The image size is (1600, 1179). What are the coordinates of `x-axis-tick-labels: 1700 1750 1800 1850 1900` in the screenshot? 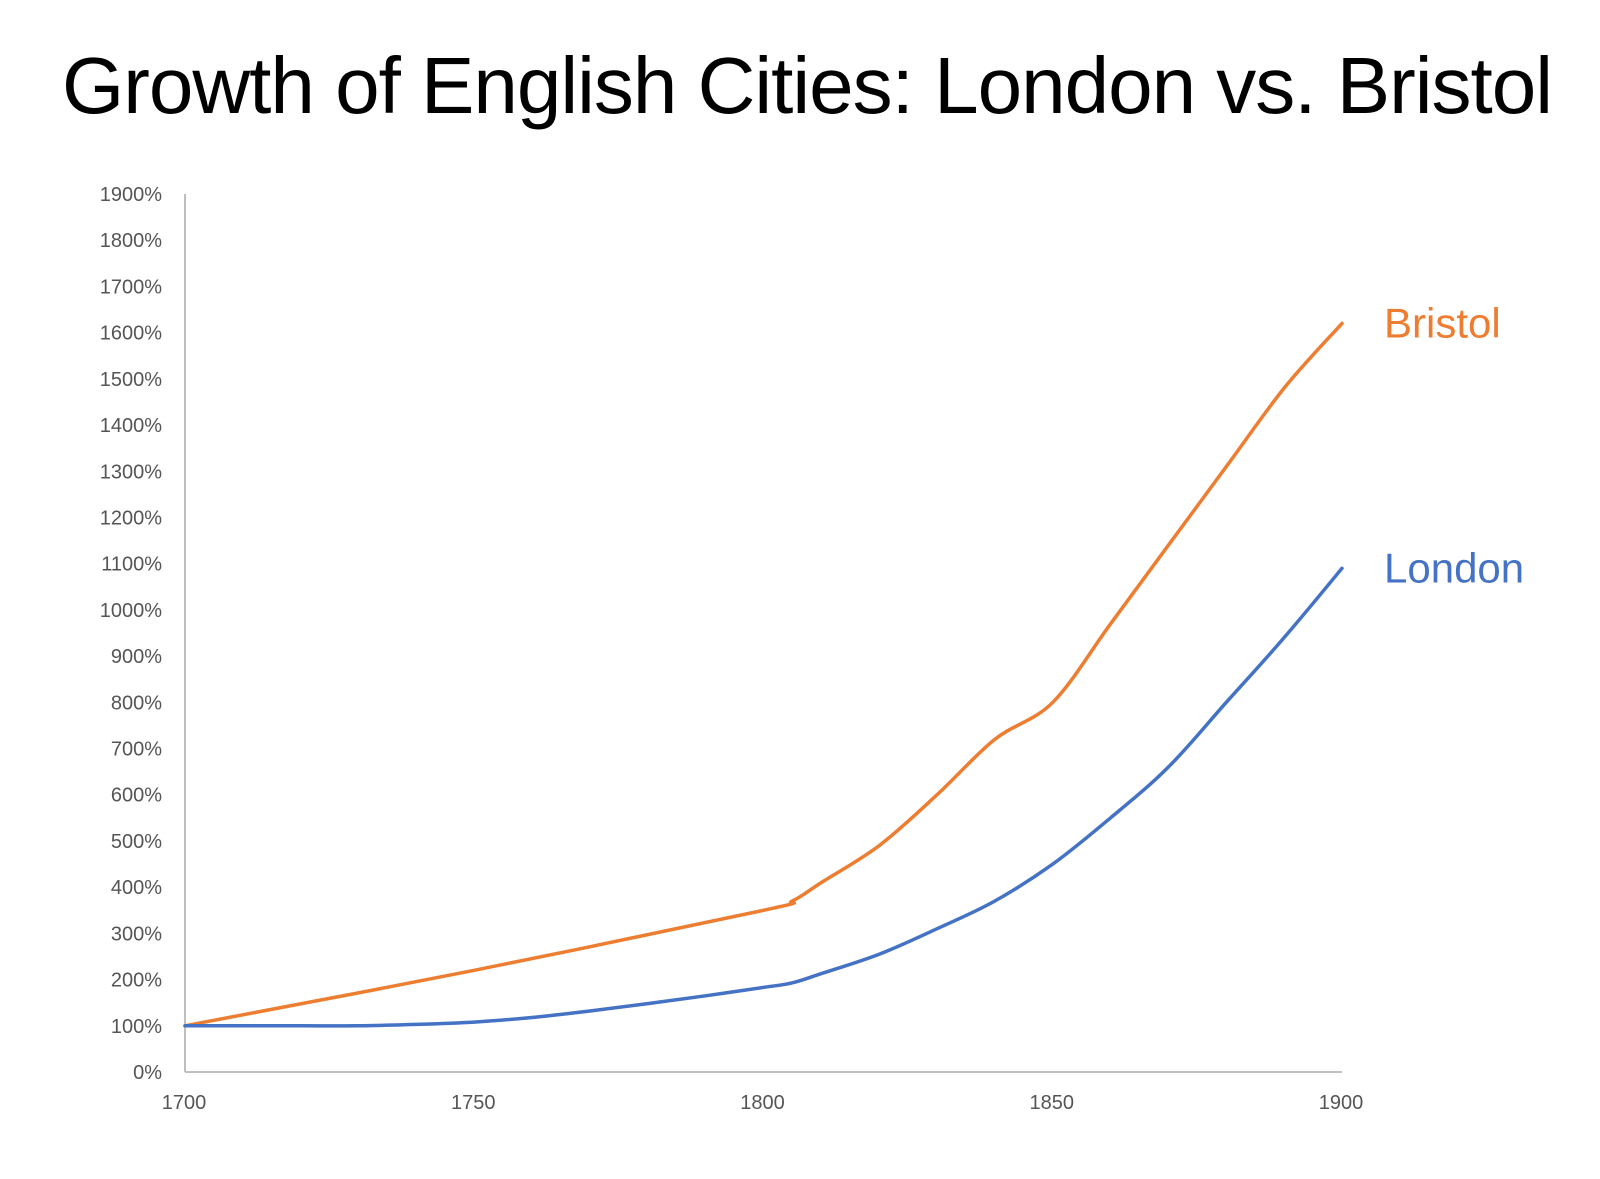 It's located at (763, 1103).